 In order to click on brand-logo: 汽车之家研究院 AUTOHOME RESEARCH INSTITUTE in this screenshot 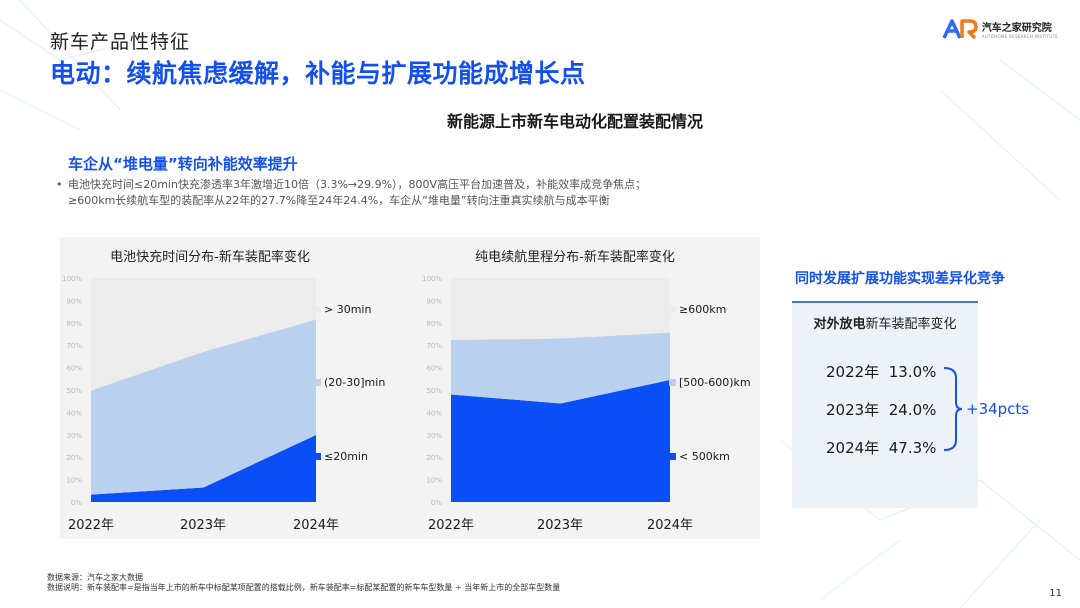, I will do `click(1000, 29)`.